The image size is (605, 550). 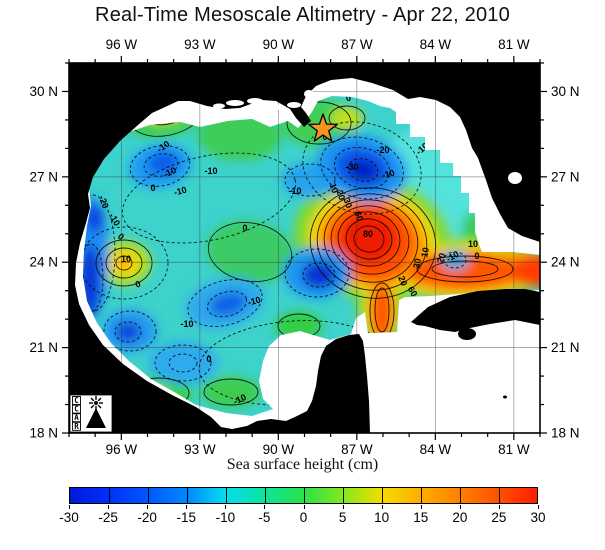 I want to click on island, so click(x=467, y=334).